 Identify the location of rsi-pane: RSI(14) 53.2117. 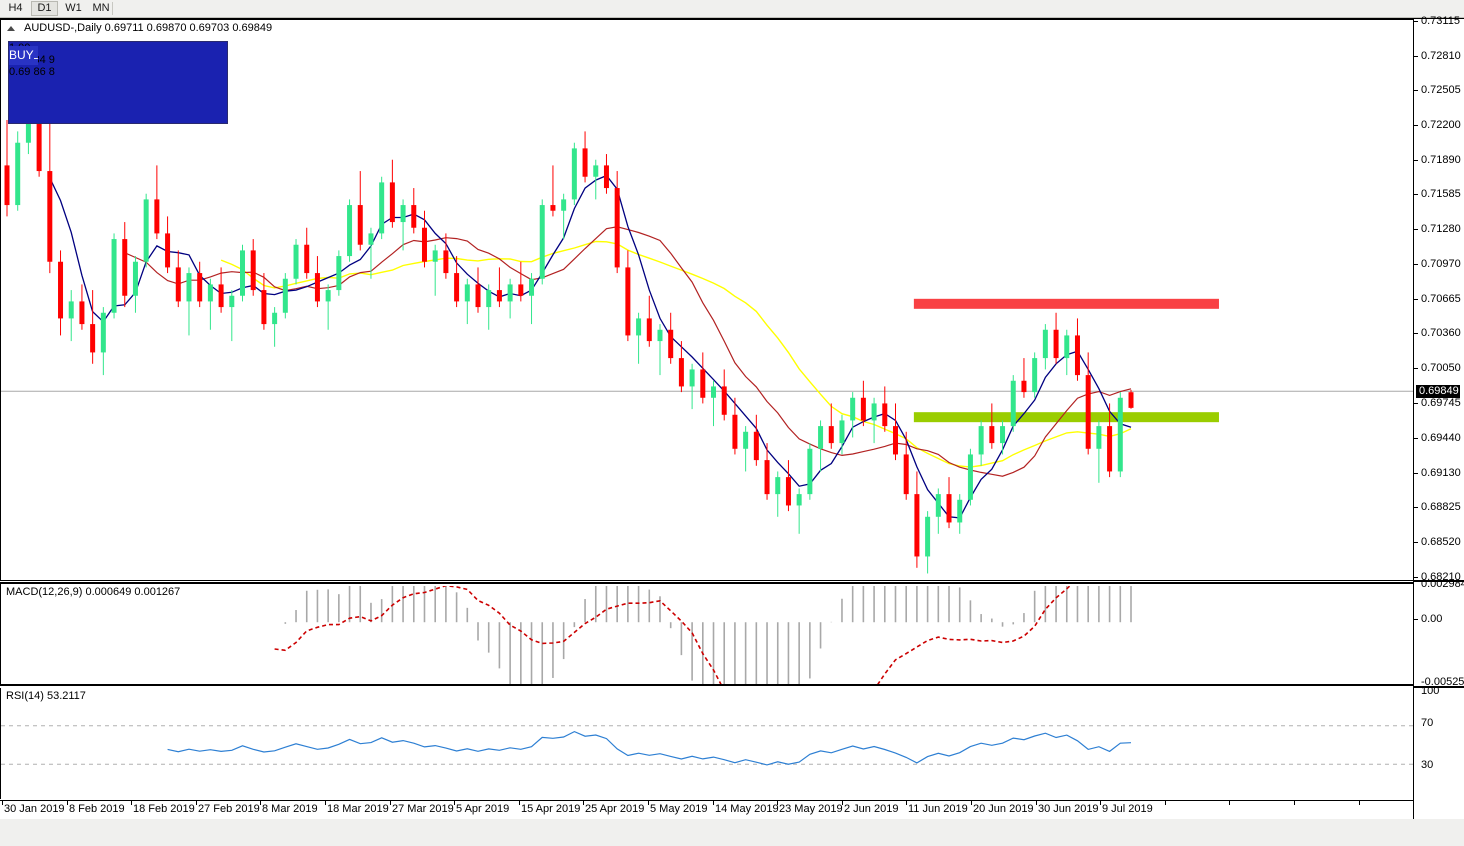
(706, 743).